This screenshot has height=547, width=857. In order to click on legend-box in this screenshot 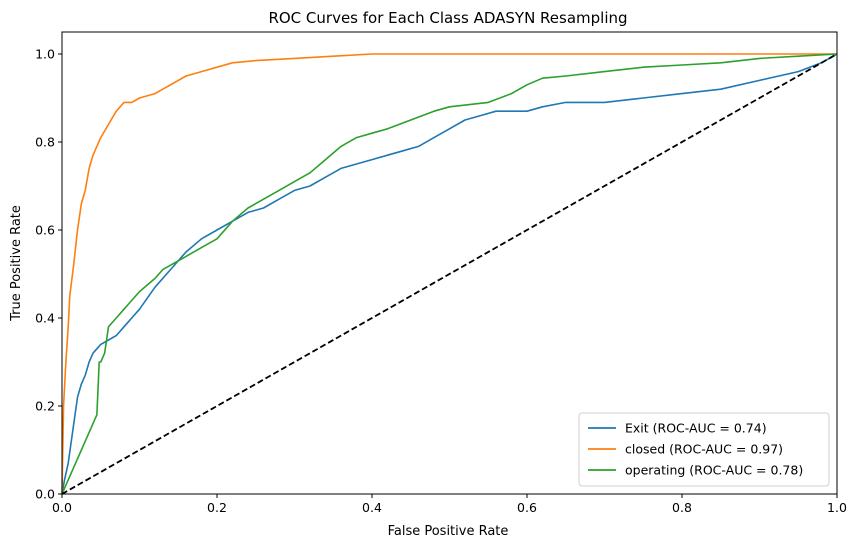, I will do `click(704, 449)`.